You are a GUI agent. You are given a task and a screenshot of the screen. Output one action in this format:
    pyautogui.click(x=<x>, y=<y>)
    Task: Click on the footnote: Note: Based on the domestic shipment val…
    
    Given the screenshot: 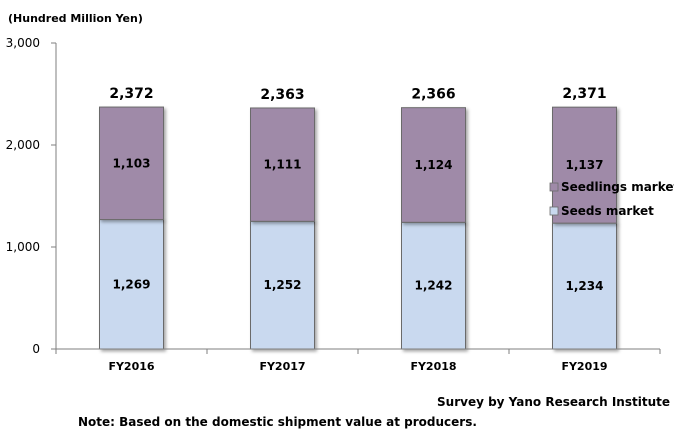 What is the action you would take?
    pyautogui.click(x=277, y=422)
    